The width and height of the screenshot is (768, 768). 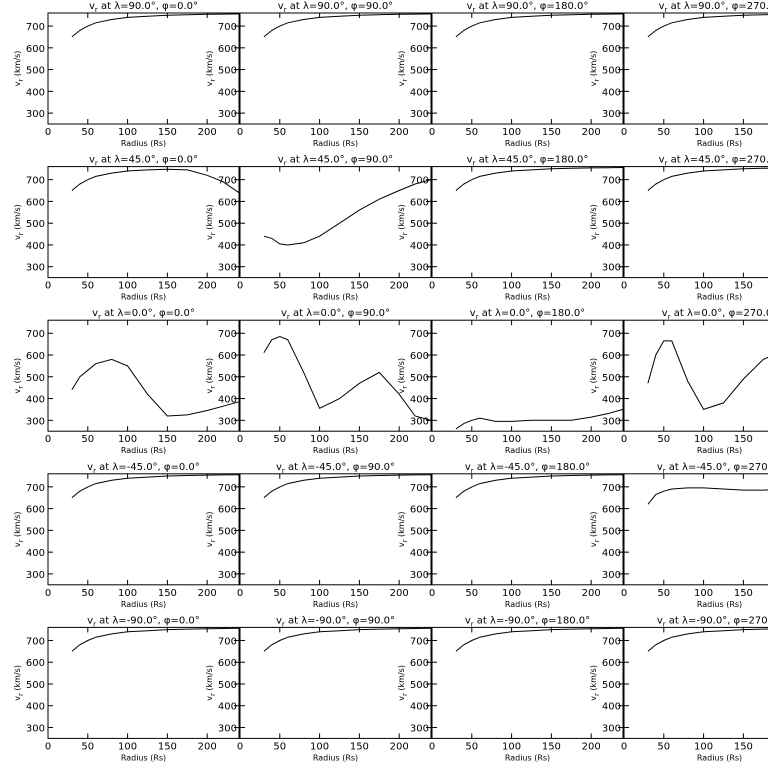 I want to click on panel-title: vr at λ=-90.0°, φ=180.0°, so click(x=527, y=621).